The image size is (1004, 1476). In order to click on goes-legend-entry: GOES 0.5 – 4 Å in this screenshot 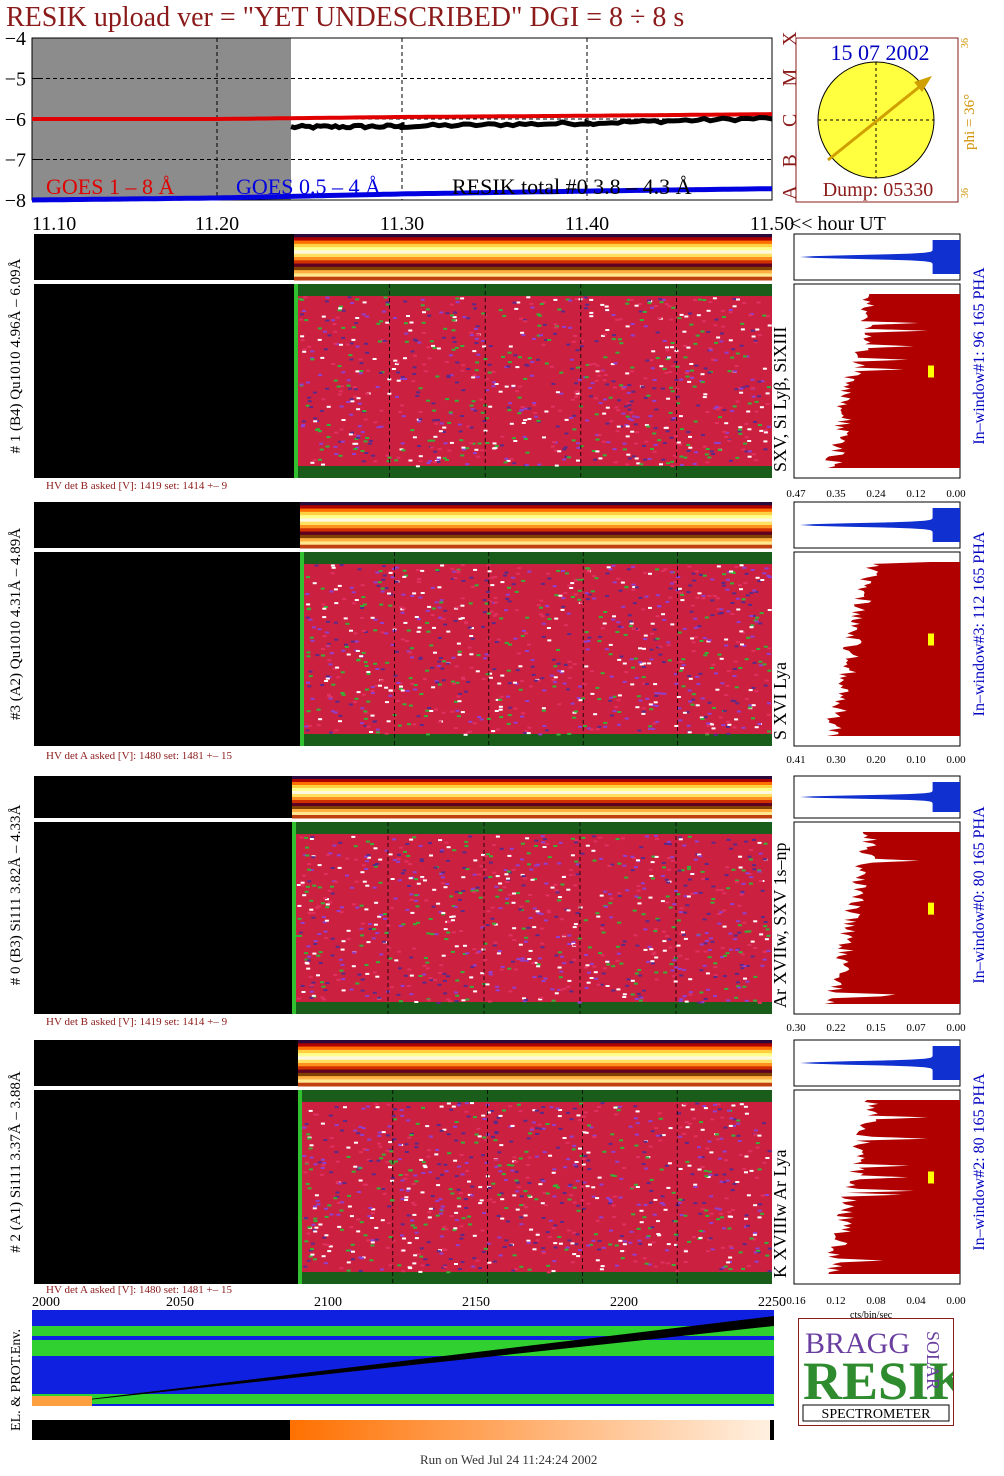, I will do `click(308, 186)`.